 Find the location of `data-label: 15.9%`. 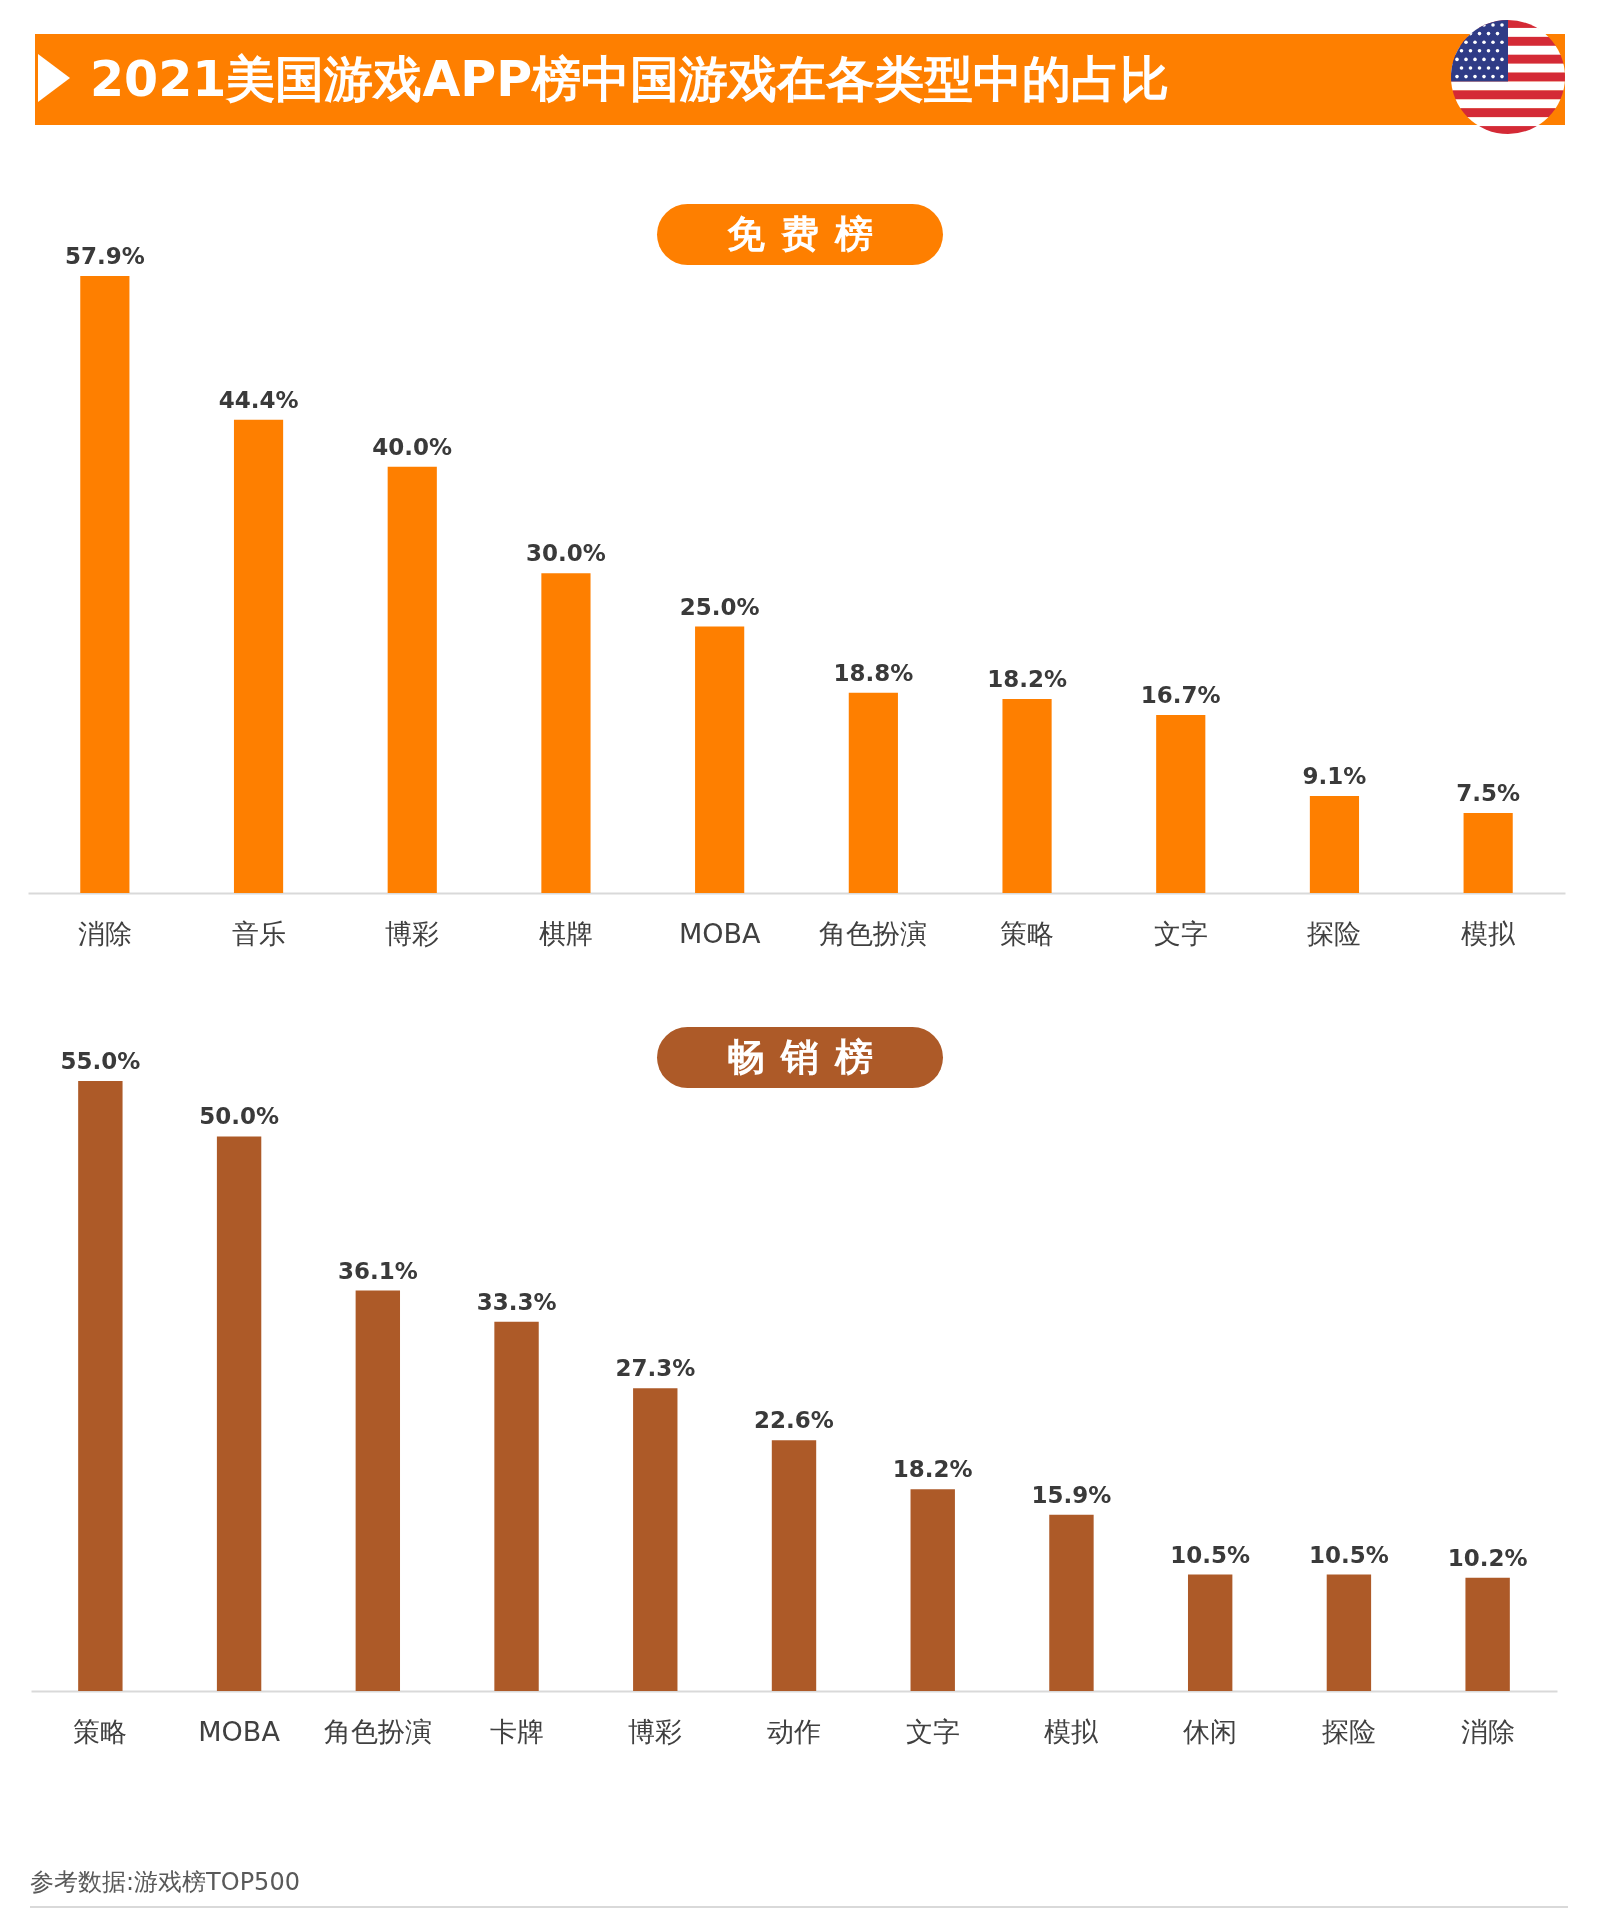

data-label: 15.9% is located at coordinates (1071, 1494).